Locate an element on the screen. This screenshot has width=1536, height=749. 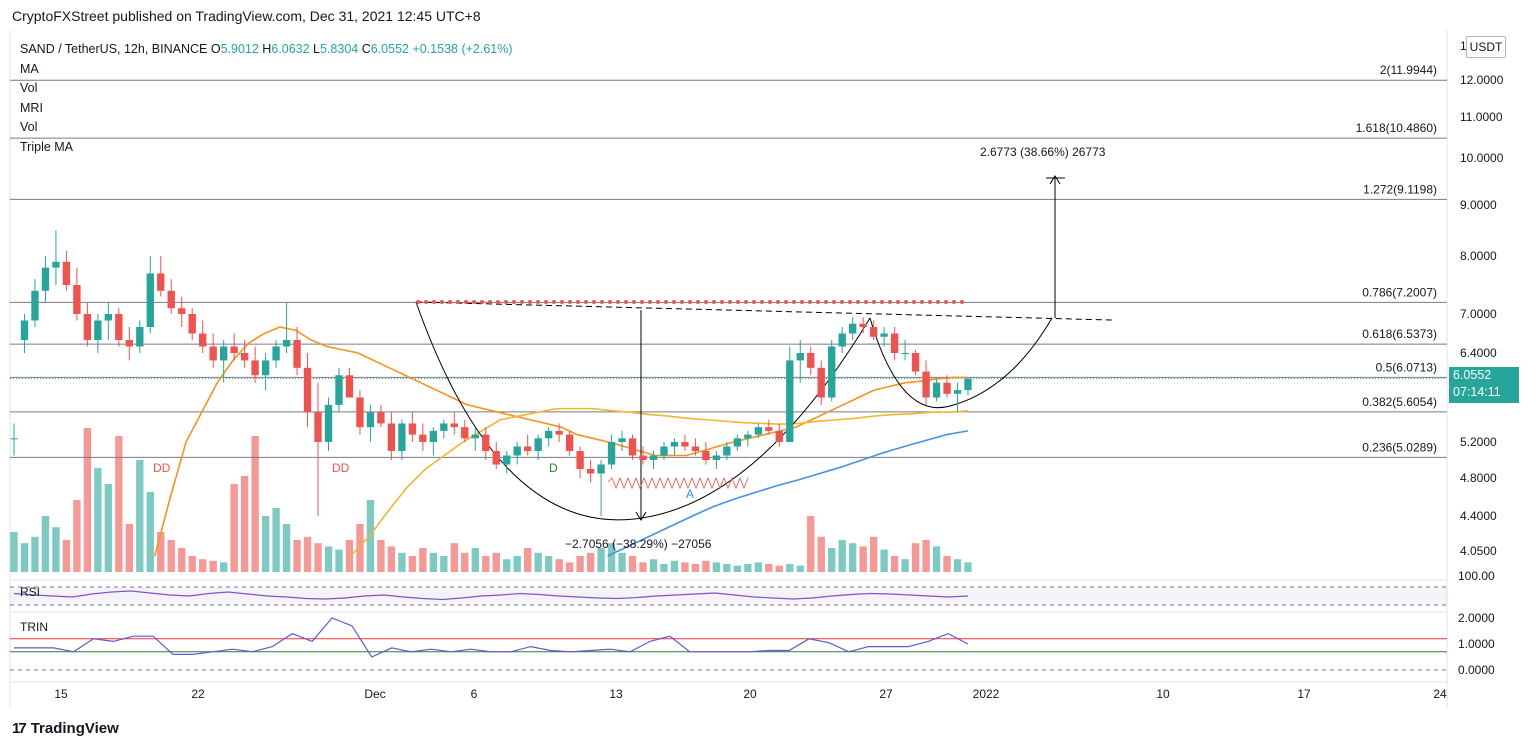
price-tick: 4.0500 is located at coordinates (1478, 551).